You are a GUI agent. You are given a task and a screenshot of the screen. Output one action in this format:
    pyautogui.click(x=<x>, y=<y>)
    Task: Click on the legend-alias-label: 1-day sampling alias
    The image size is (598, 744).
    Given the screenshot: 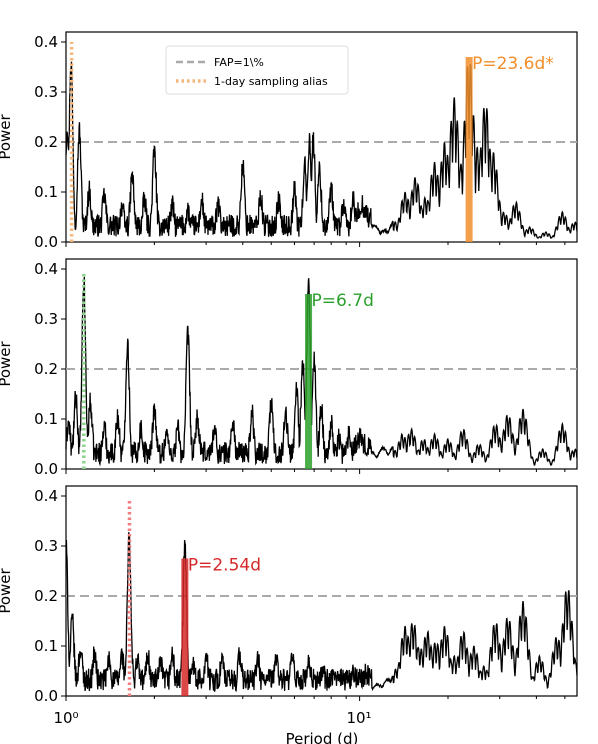 What is the action you would take?
    pyautogui.click(x=271, y=81)
    